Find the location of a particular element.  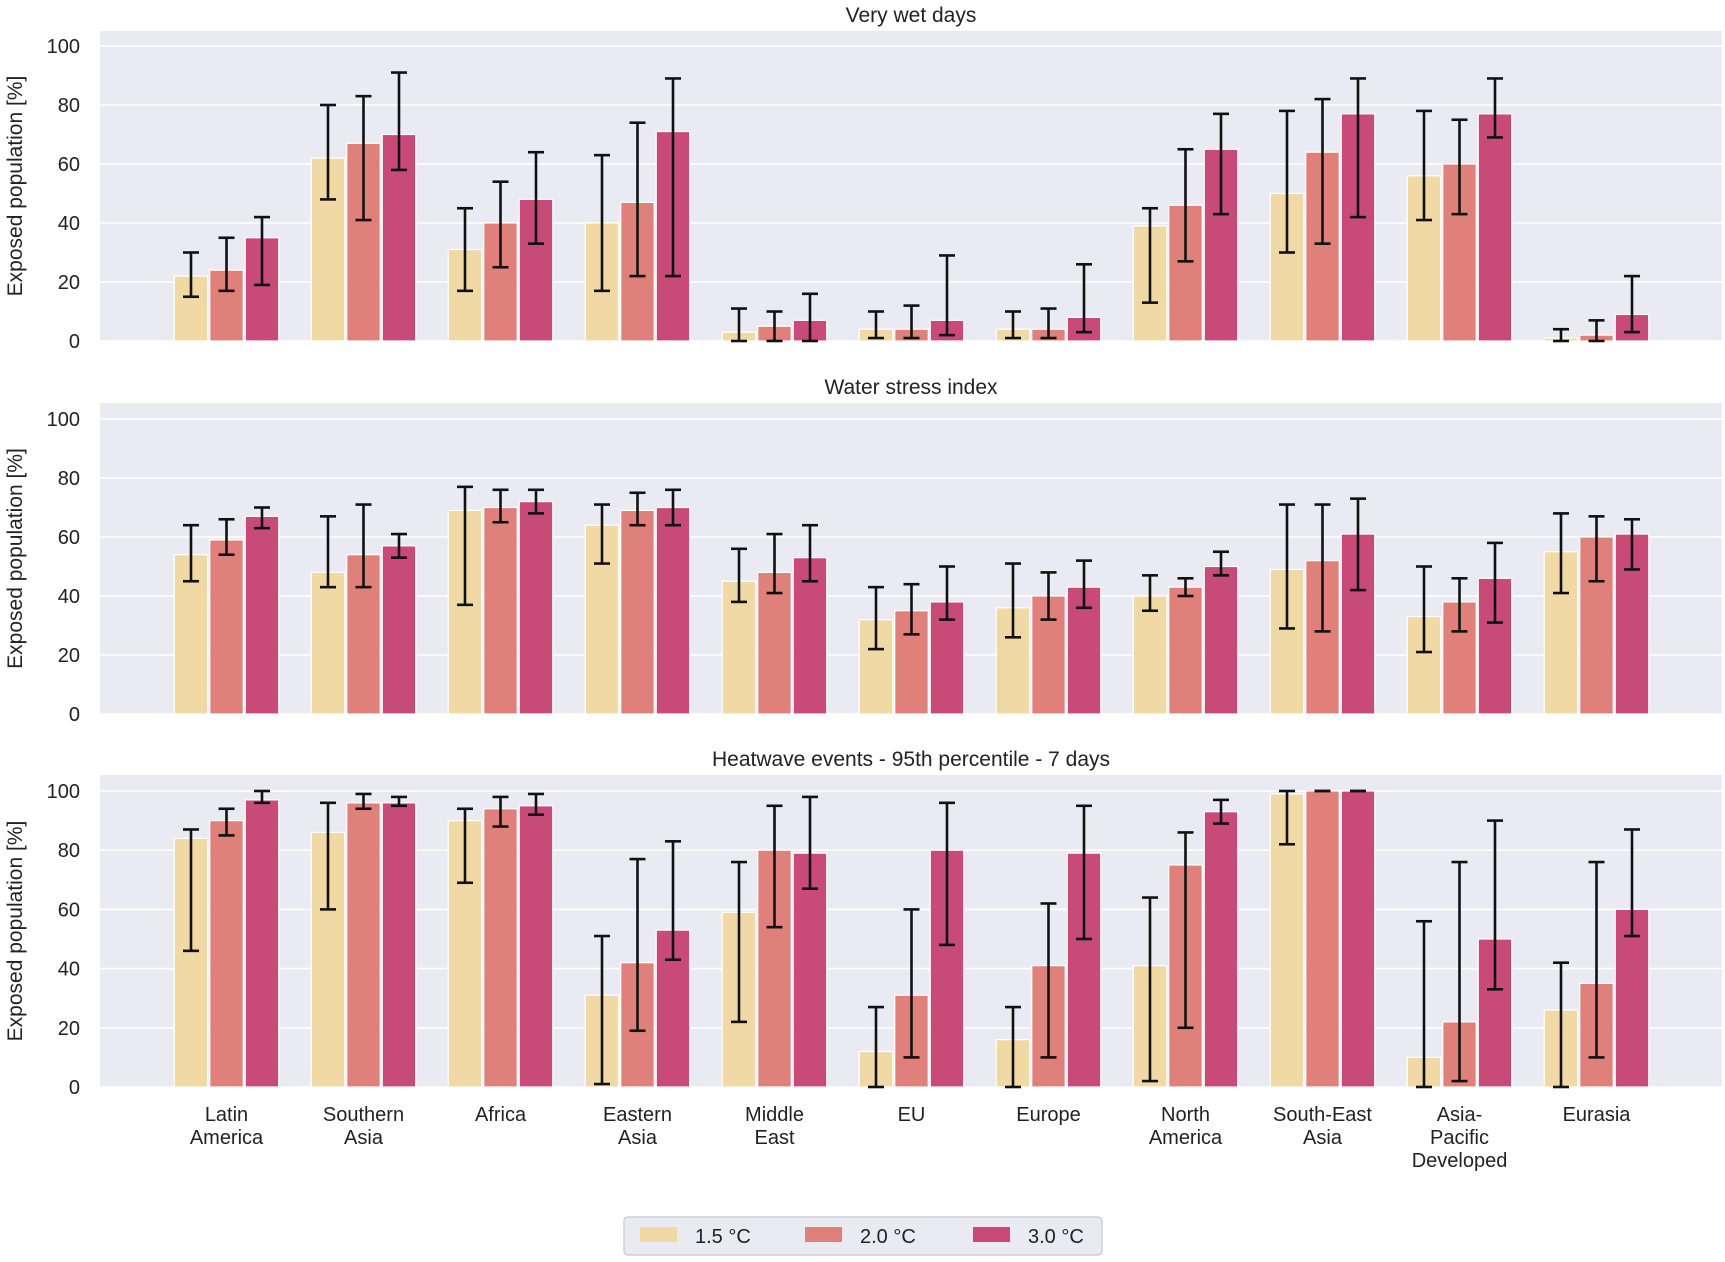

x-tick-label: North America is located at coordinates (1186, 1126).